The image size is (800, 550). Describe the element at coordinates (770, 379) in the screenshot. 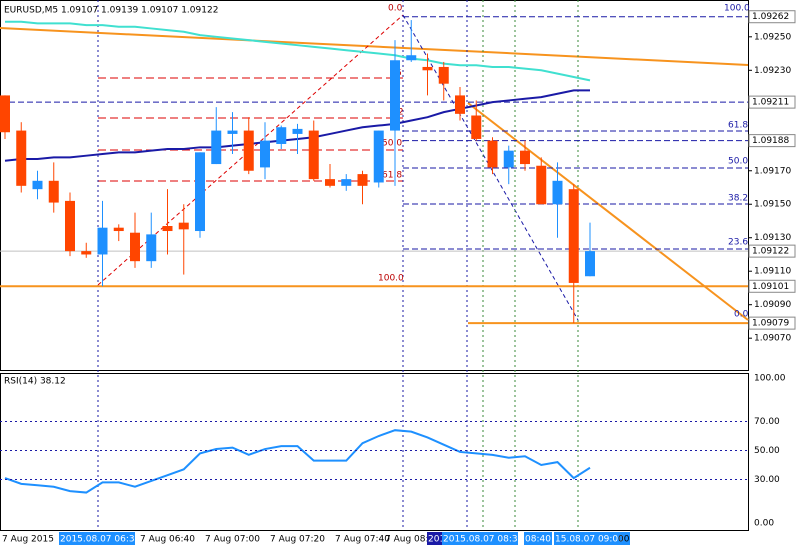

I see `y-tick-label: 100.00` at that location.